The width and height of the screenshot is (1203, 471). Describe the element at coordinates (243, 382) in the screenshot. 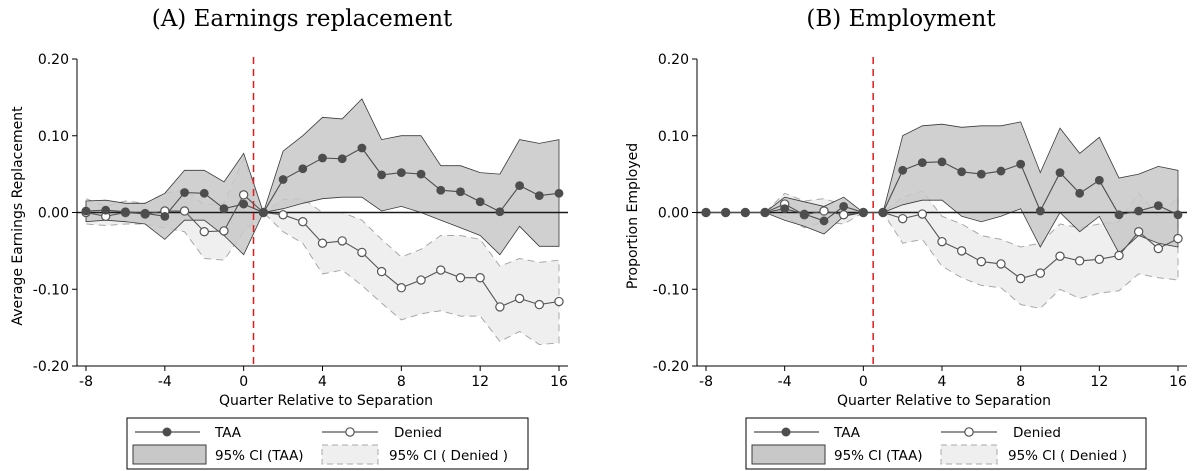

I see `x-tick-label: 0` at that location.